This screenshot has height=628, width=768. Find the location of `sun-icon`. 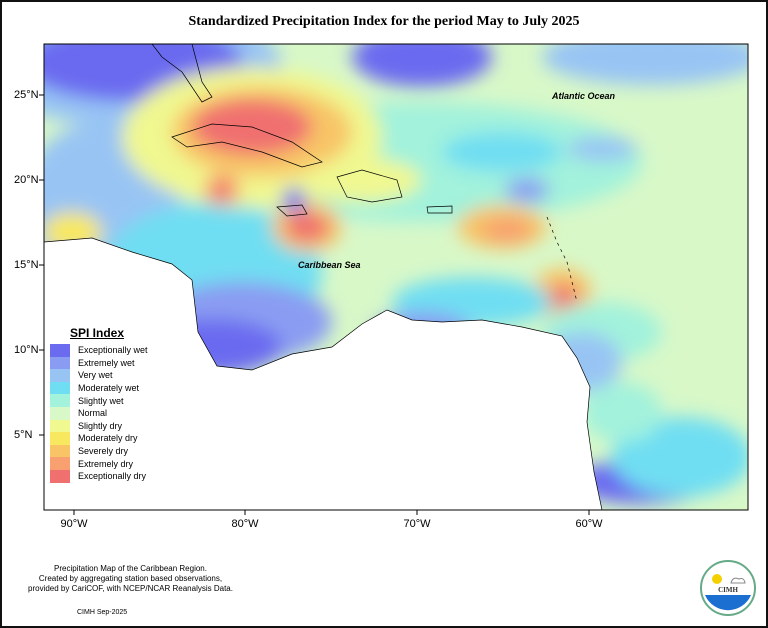

sun-icon is located at coordinates (717, 579).